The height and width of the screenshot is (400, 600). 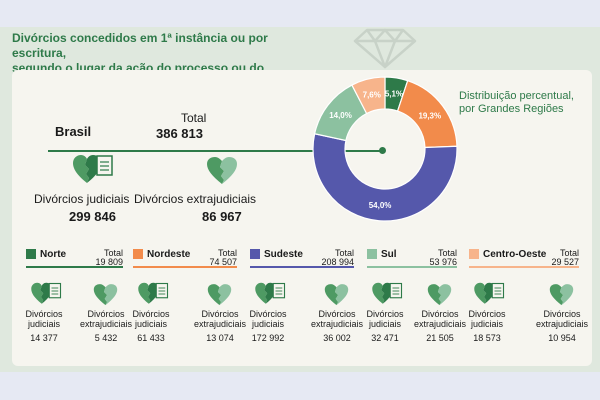 I want to click on region-judiciais-value: 61 433, so click(x=151, y=338).